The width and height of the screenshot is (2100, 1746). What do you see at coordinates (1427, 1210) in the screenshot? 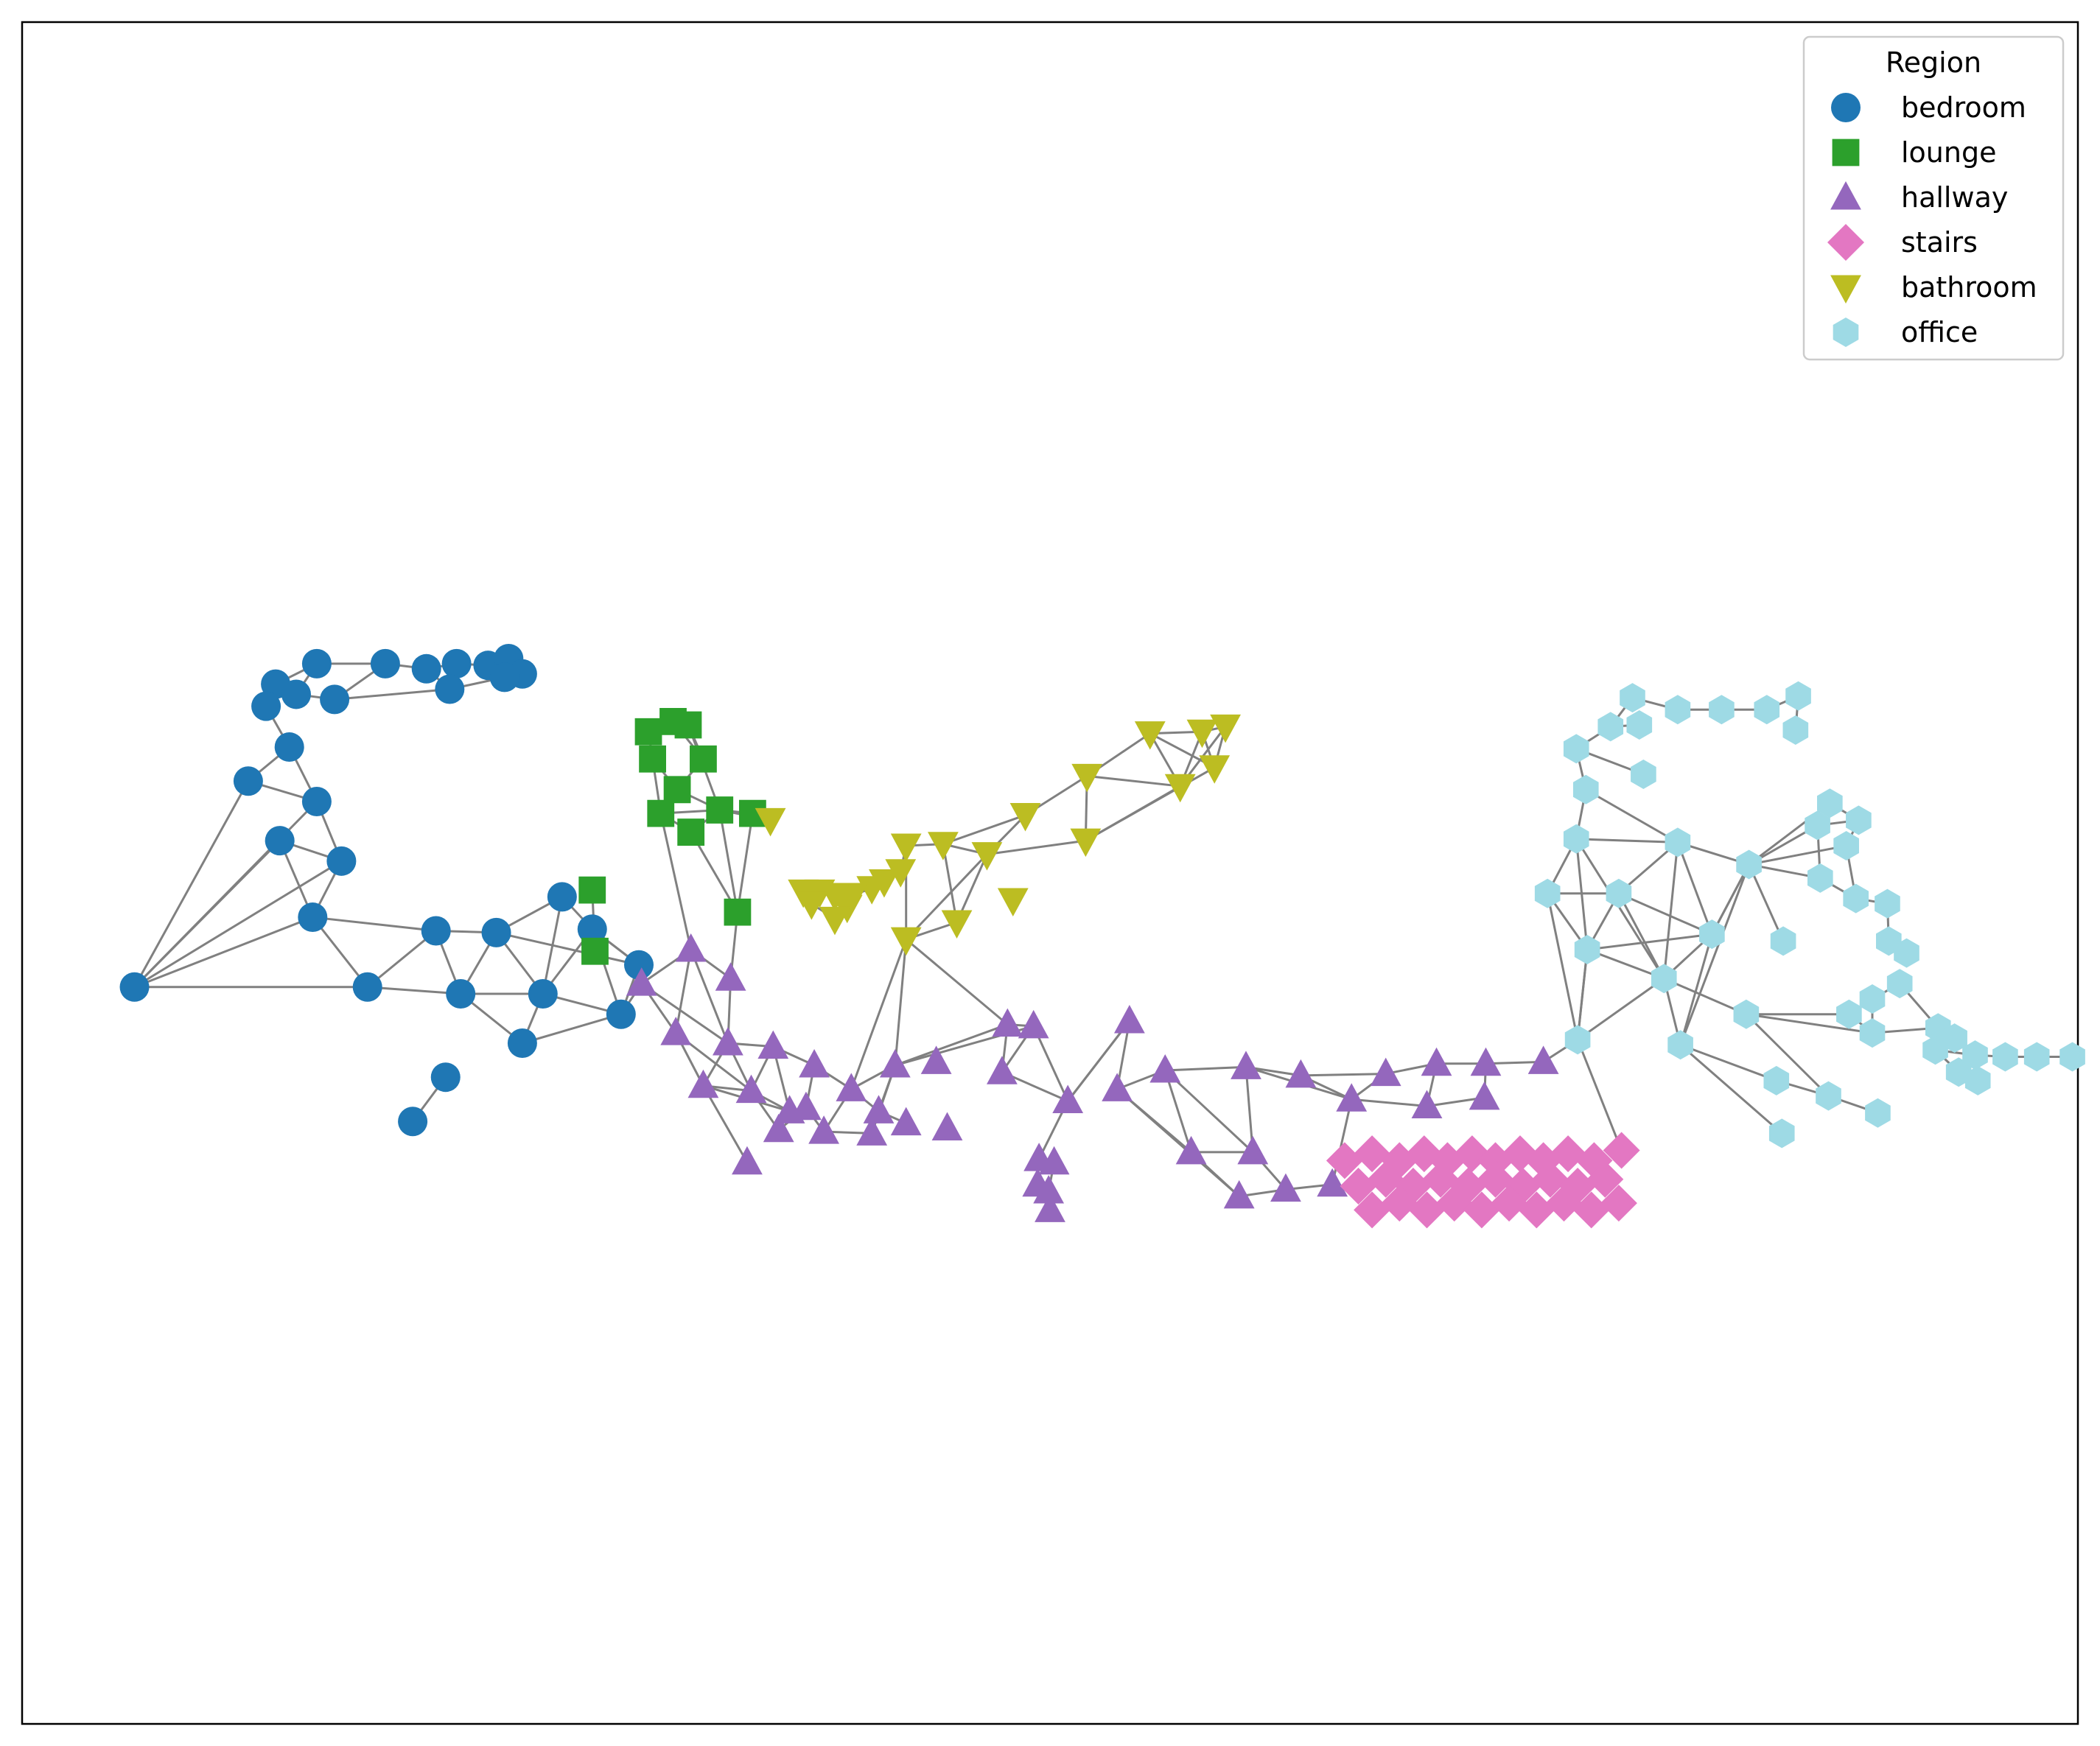
I see `node-stairs-s25` at bounding box center [1427, 1210].